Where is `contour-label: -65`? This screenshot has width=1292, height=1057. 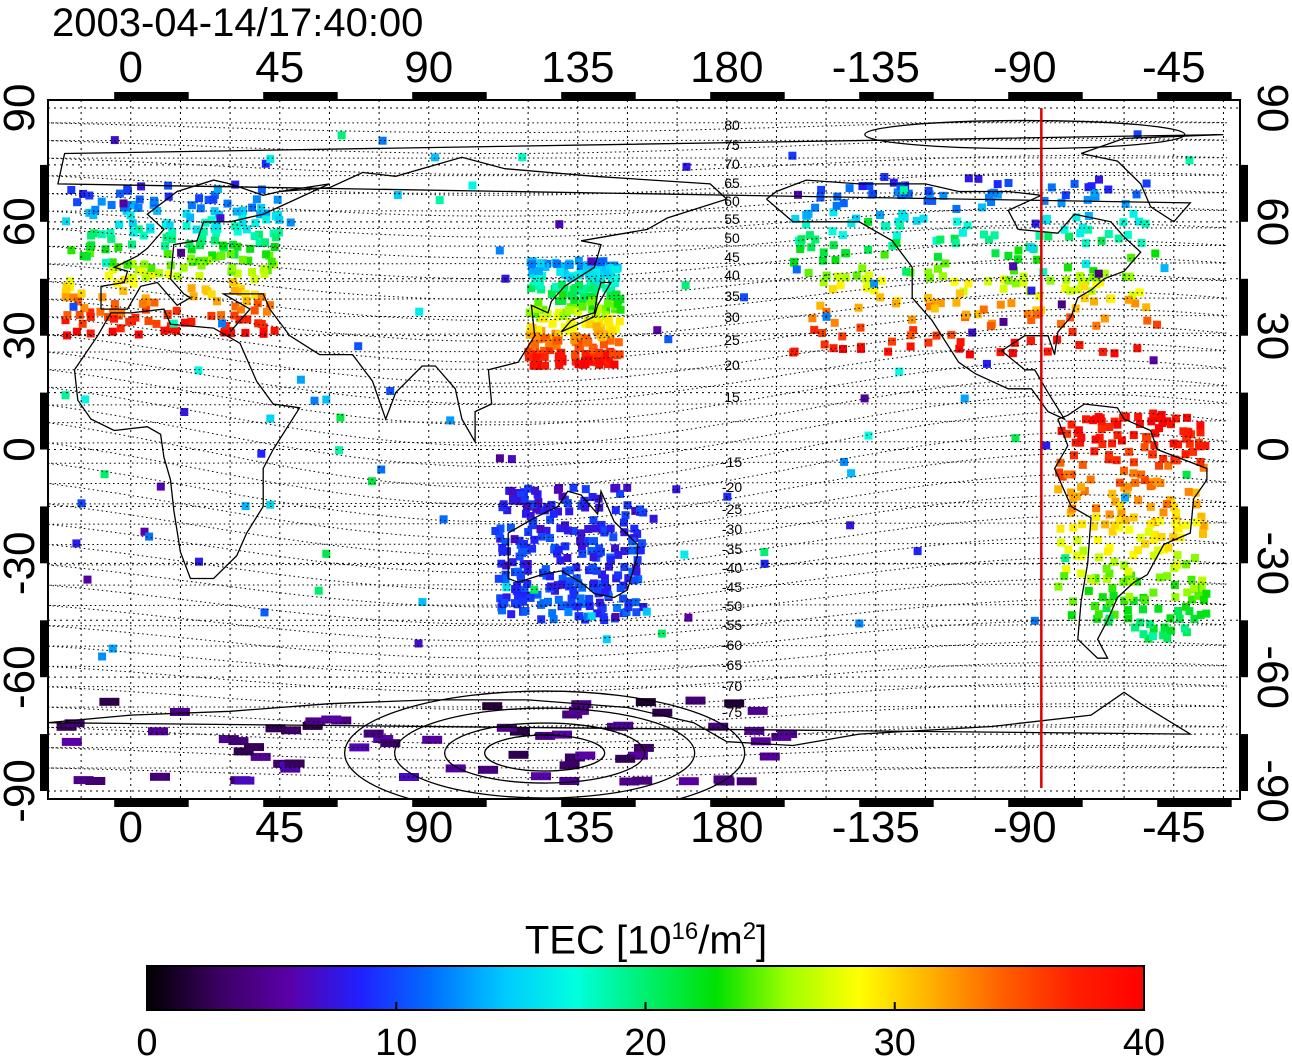 contour-label: -65 is located at coordinates (732, 665).